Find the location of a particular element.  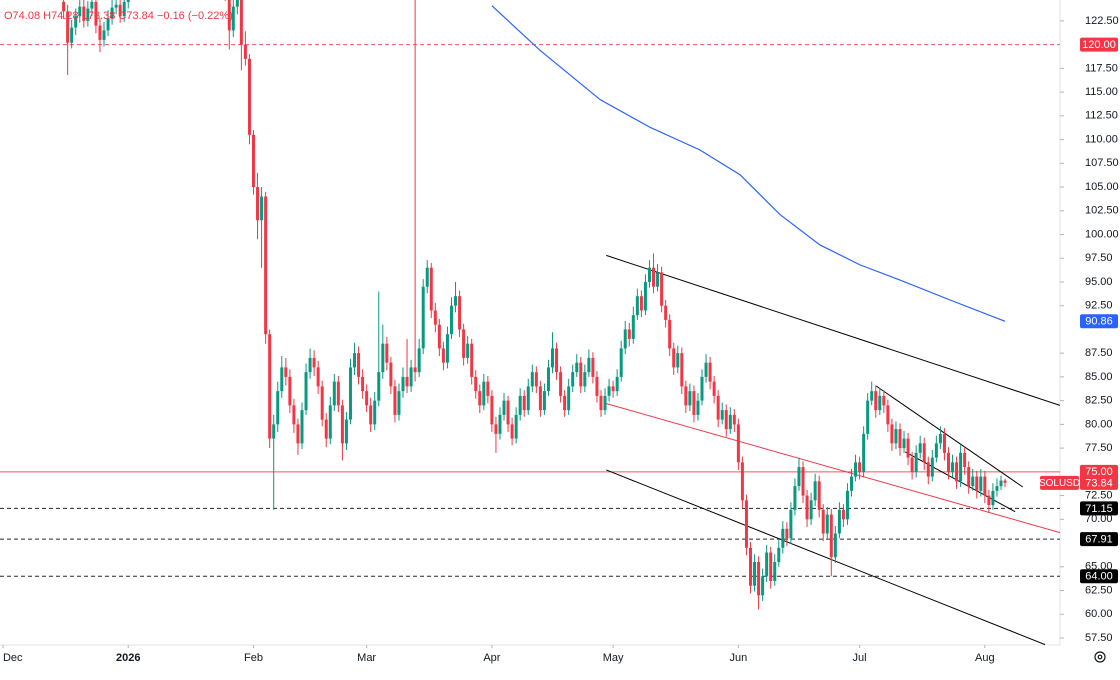

ohlc-open: O74.08 is located at coordinates (22, 16).